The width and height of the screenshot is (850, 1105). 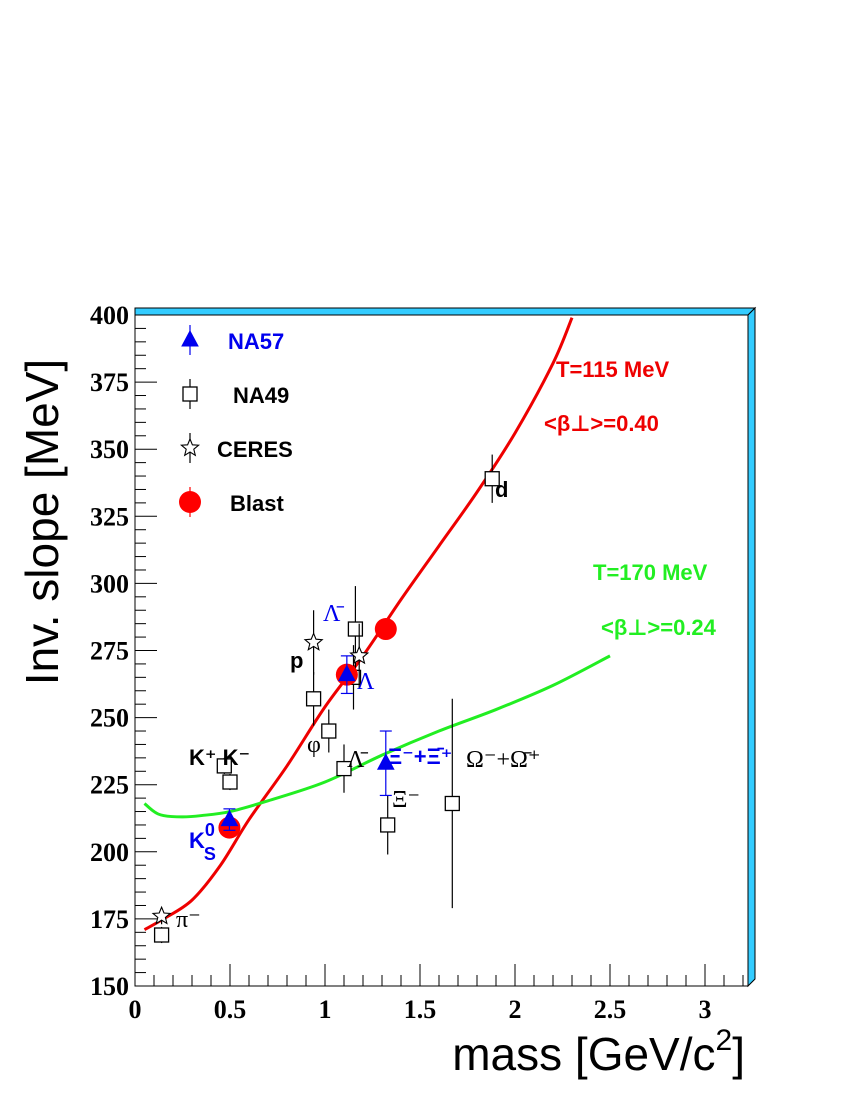 What do you see at coordinates (109, 986) in the screenshot?
I see `y-tick-label: 150` at bounding box center [109, 986].